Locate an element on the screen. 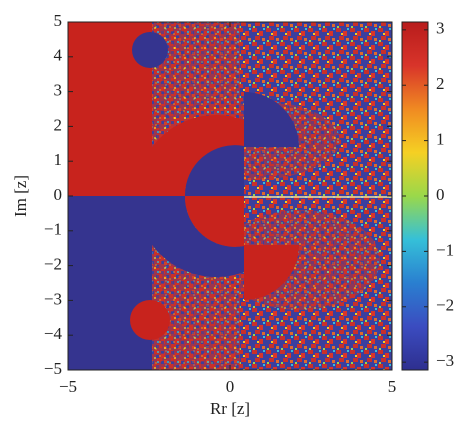 This screenshot has width=474, height=440. y-tick-label: 1 is located at coordinates (58, 159).